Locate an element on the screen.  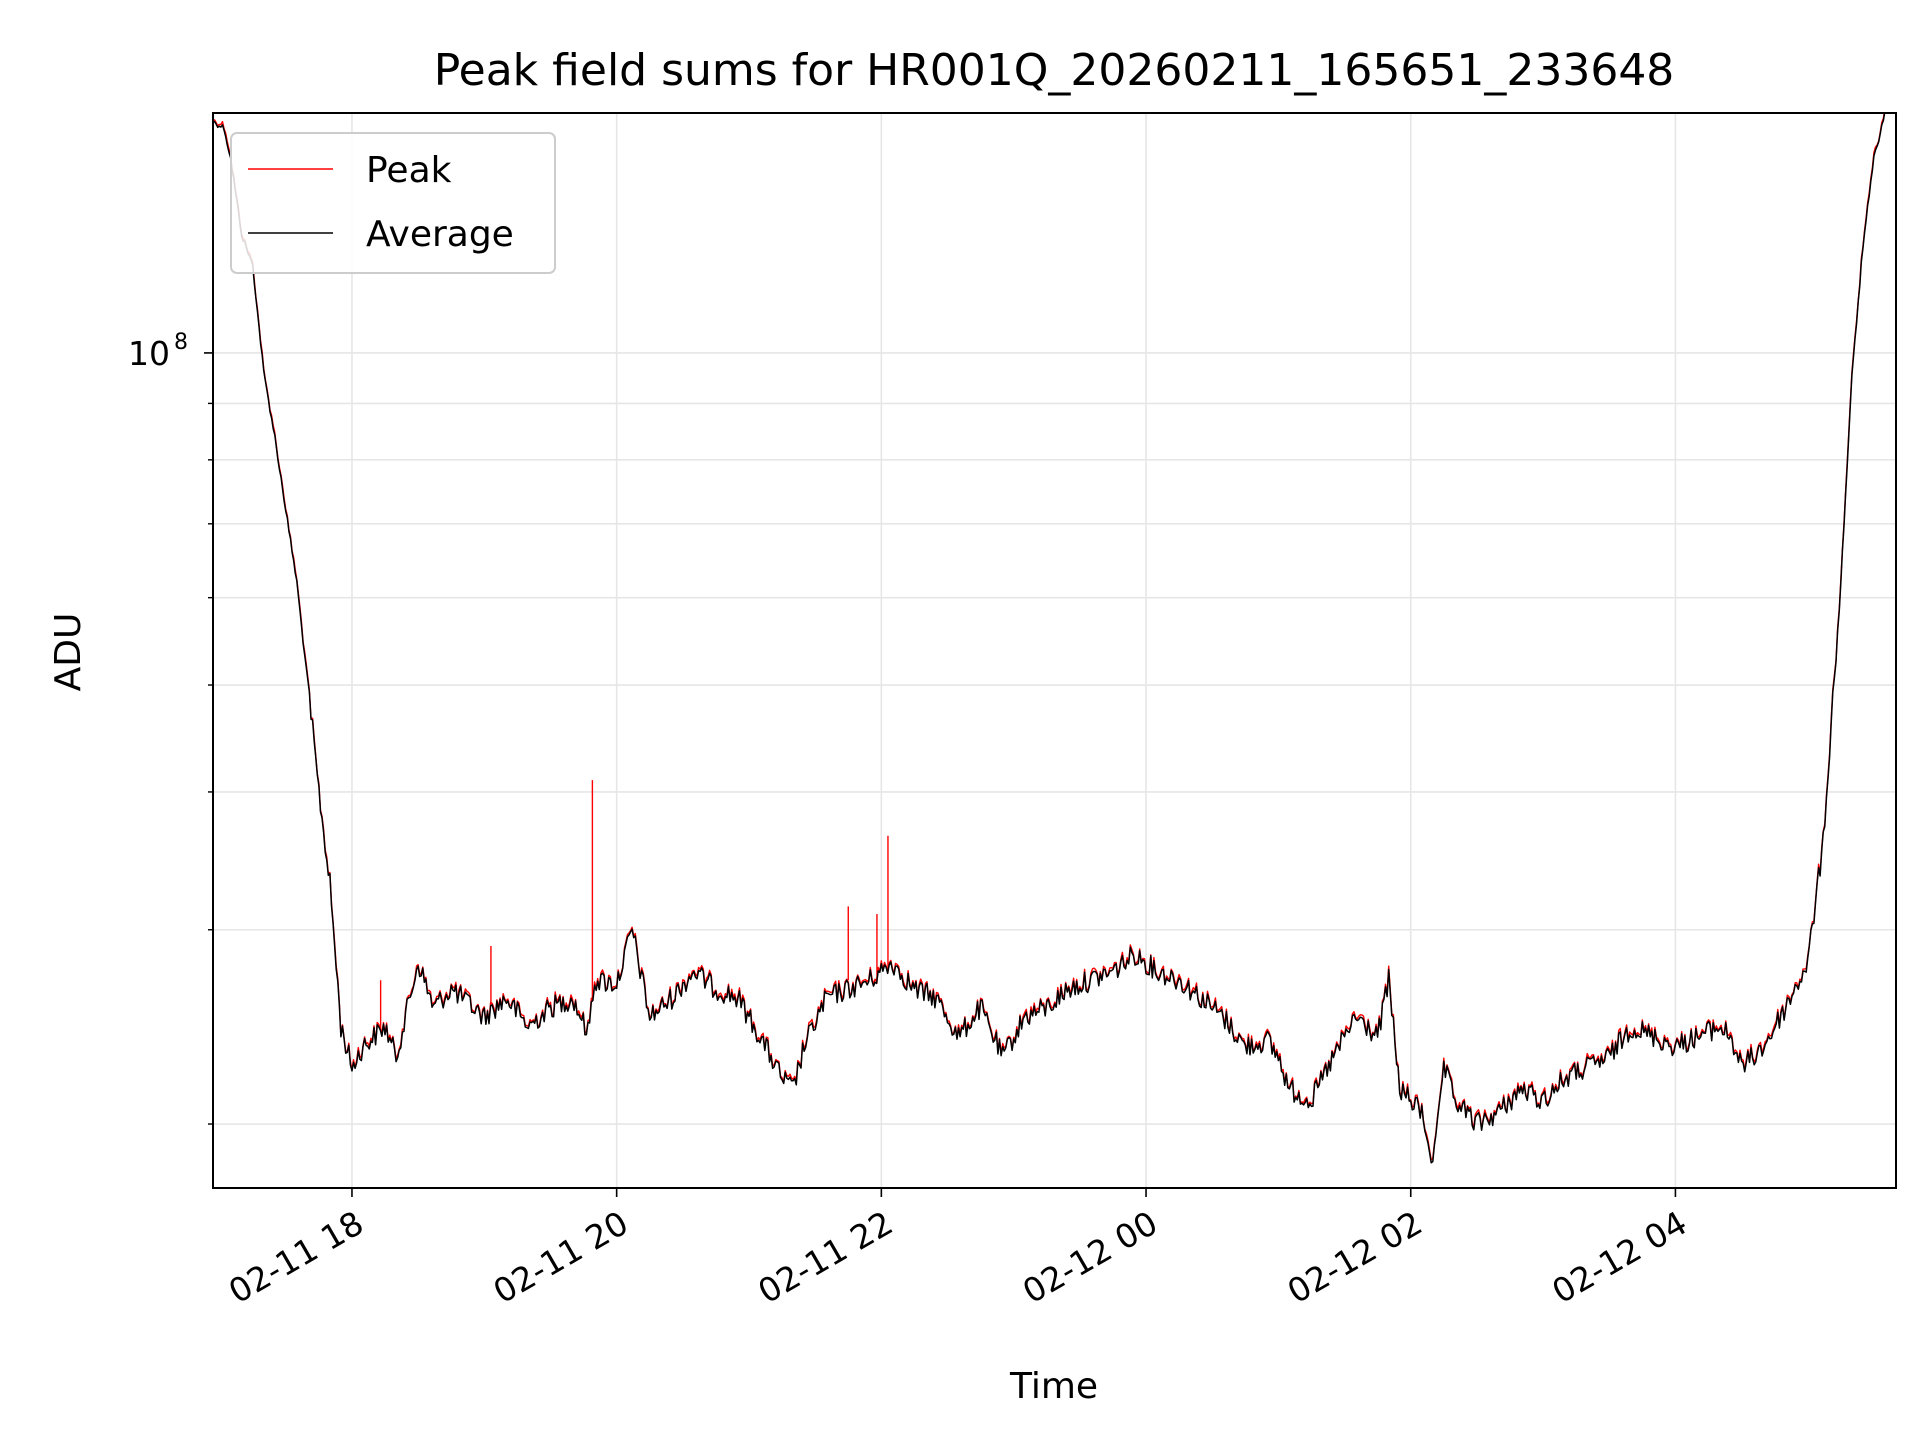
legend: Peak Average is located at coordinates (393, 203).